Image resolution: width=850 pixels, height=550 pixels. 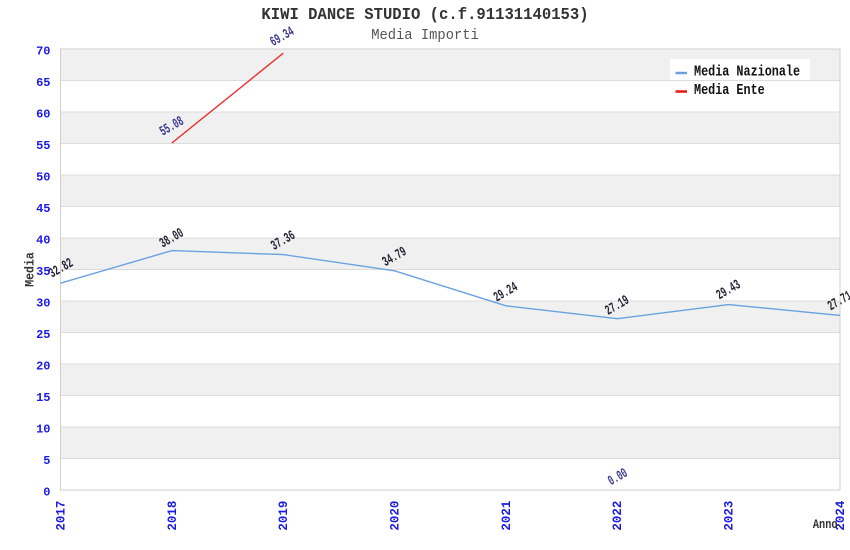 What do you see at coordinates (507, 516) in the screenshot?
I see `svg-text: 2021` at bounding box center [507, 516].